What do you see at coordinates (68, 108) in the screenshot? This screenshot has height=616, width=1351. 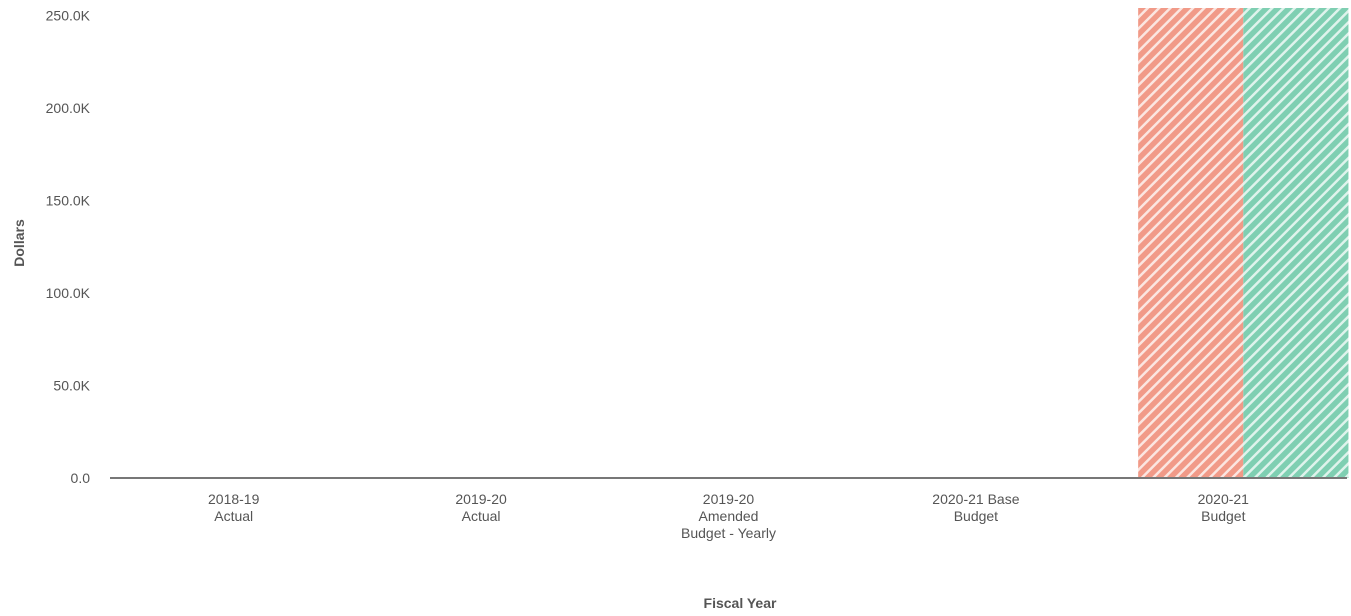 I see `y-tick-label: 200.0K` at bounding box center [68, 108].